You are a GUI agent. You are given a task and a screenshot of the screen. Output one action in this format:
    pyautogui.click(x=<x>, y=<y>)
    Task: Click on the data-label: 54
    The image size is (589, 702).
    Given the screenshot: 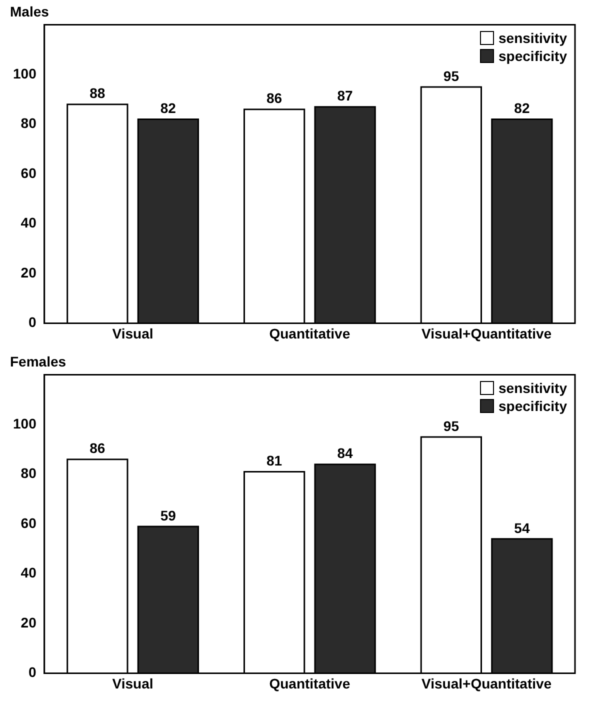 What is the action you would take?
    pyautogui.click(x=522, y=528)
    